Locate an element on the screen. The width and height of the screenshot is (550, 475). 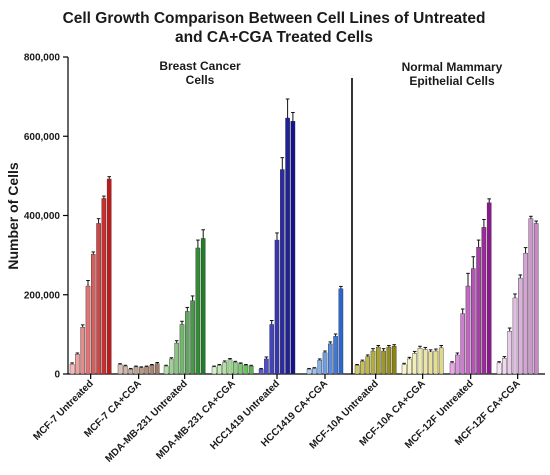
section-label-breast-line-2: Cells is located at coordinates (200, 80).